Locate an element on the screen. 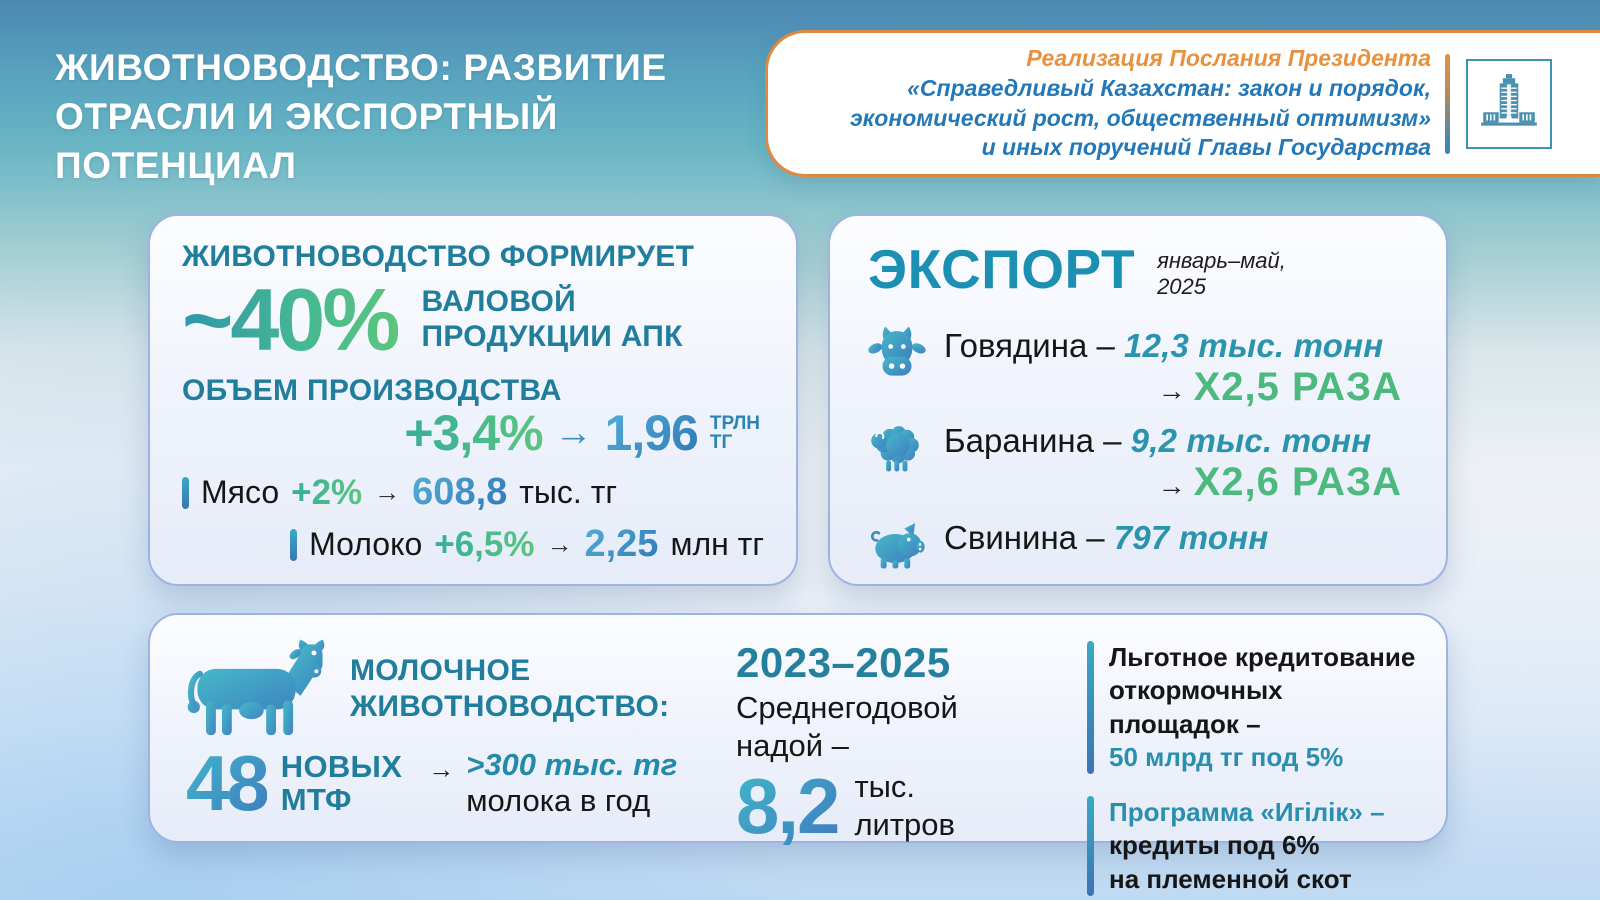 The height and width of the screenshot is (900, 1600). export-item-beef: Говядина – 12,3 тыс. тонн → Х2,5 РАЗА is located at coordinates (1135, 368).